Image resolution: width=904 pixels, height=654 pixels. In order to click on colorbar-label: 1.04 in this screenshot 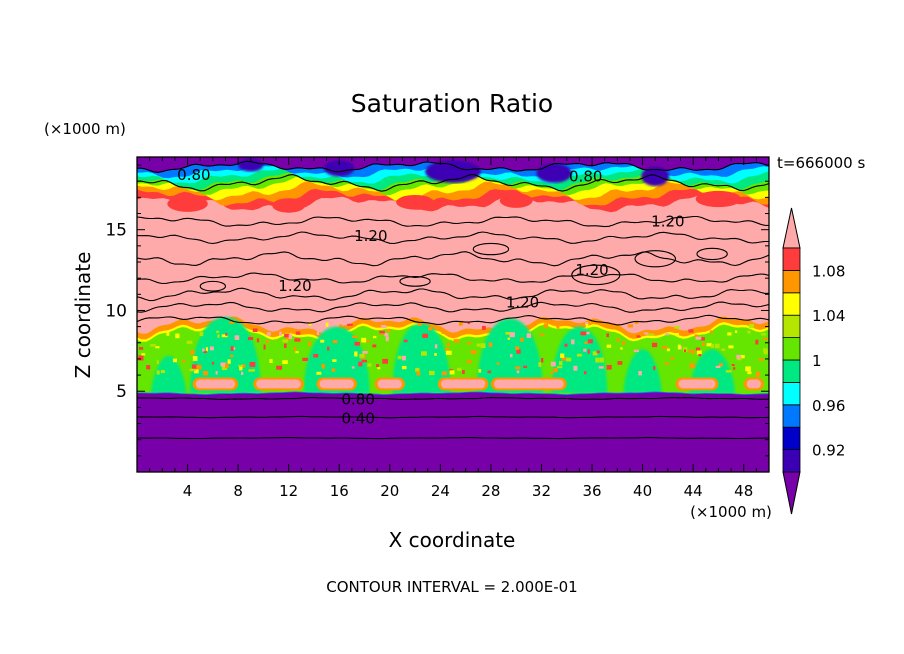, I will do `click(828, 316)`.